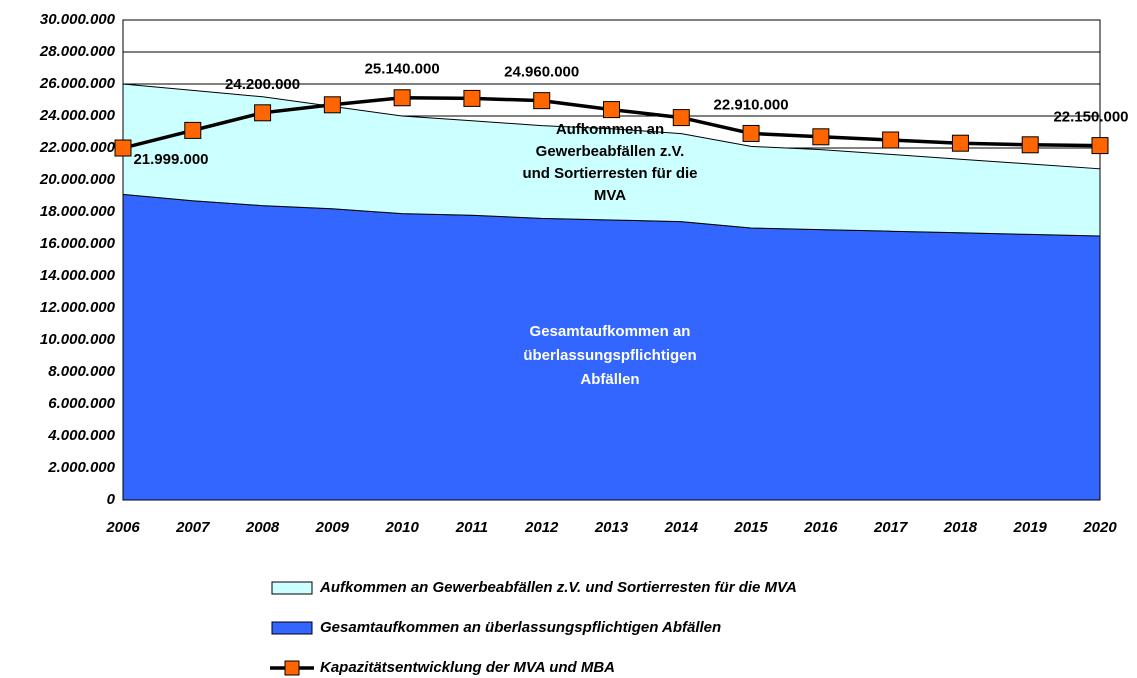 Image resolution: width=1137 pixels, height=678 pixels. I want to click on area-annotation: überlassungspflichtigen, so click(609, 355).